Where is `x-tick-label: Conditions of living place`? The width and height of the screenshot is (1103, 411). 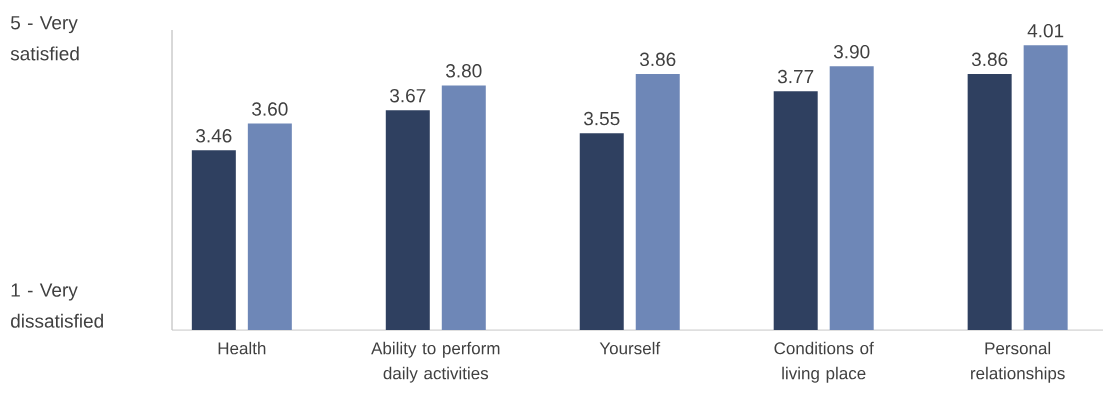
x-tick-label: Conditions of living place is located at coordinates (824, 362).